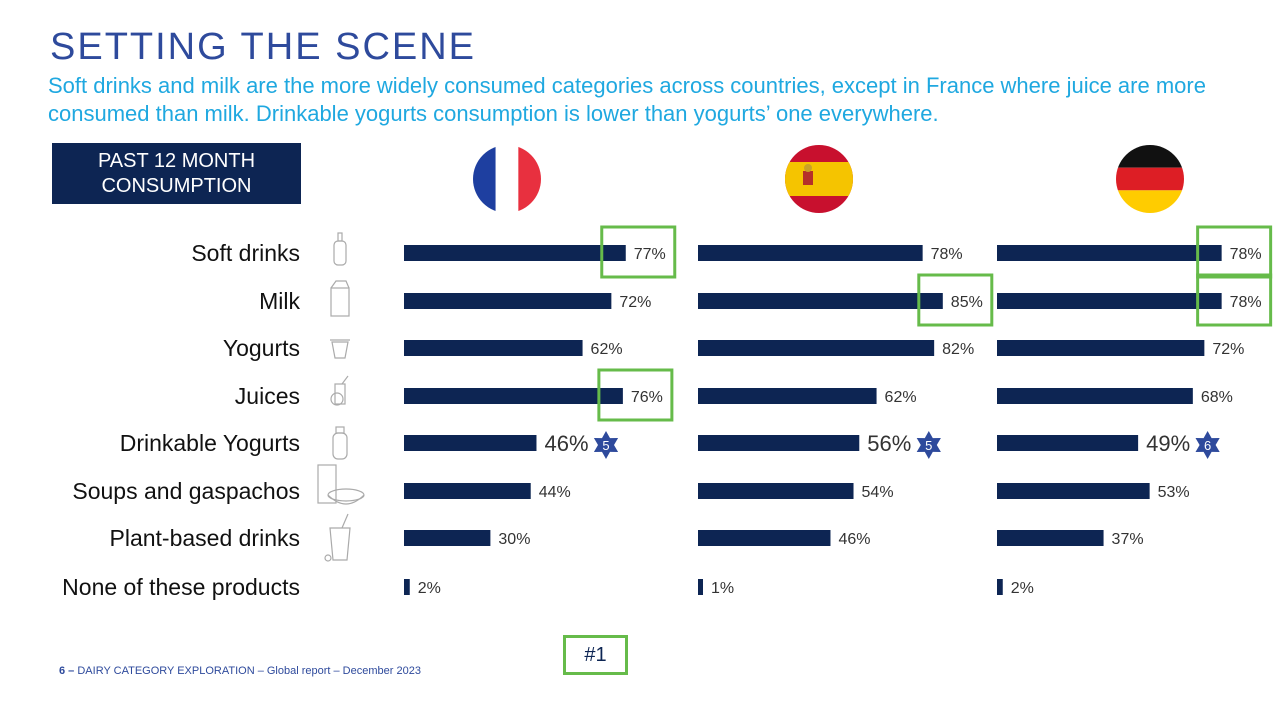  What do you see at coordinates (958, 349) in the screenshot?
I see `data-label: 82%` at bounding box center [958, 349].